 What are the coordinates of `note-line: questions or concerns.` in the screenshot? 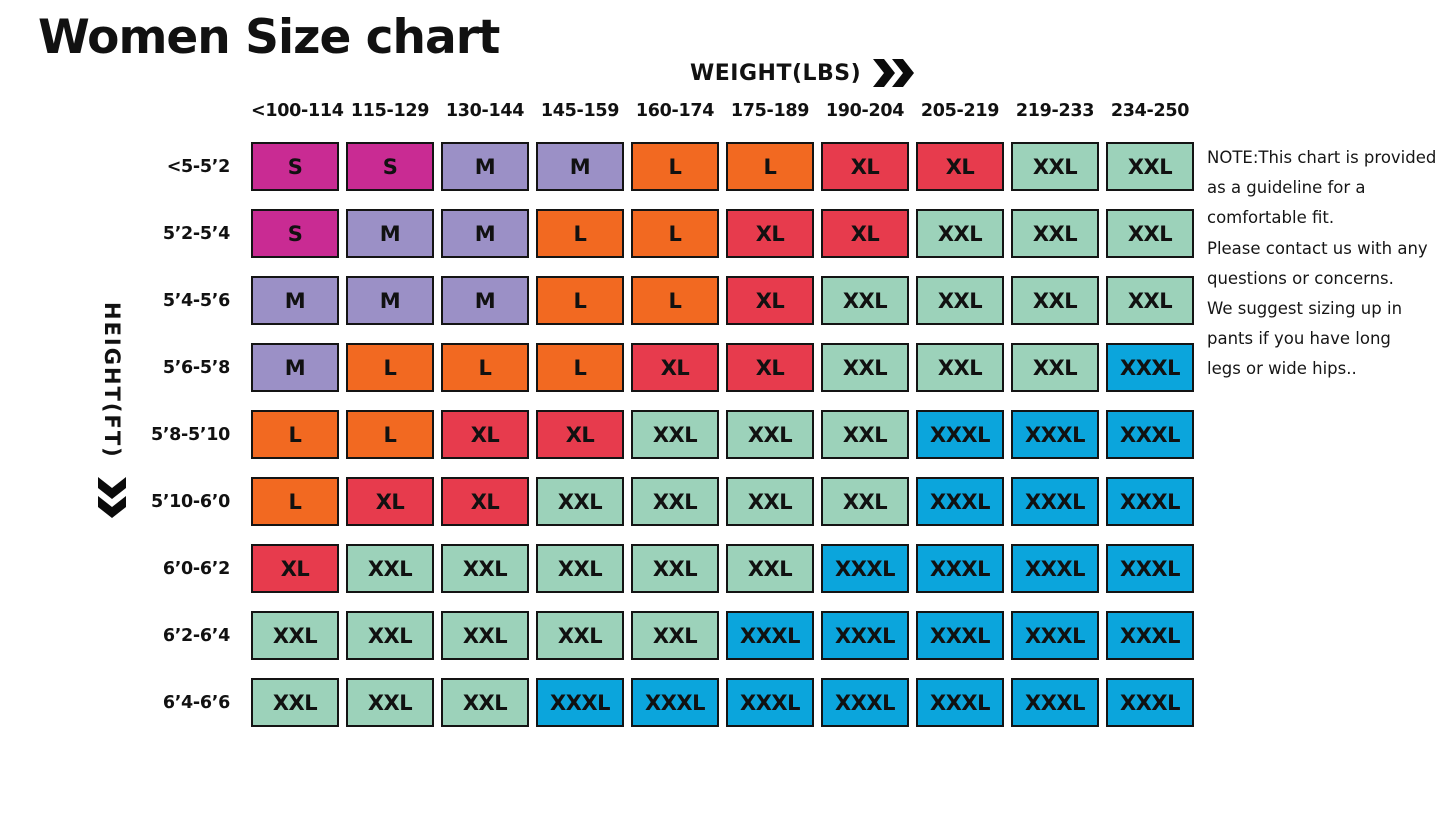 It's located at (1300, 278).